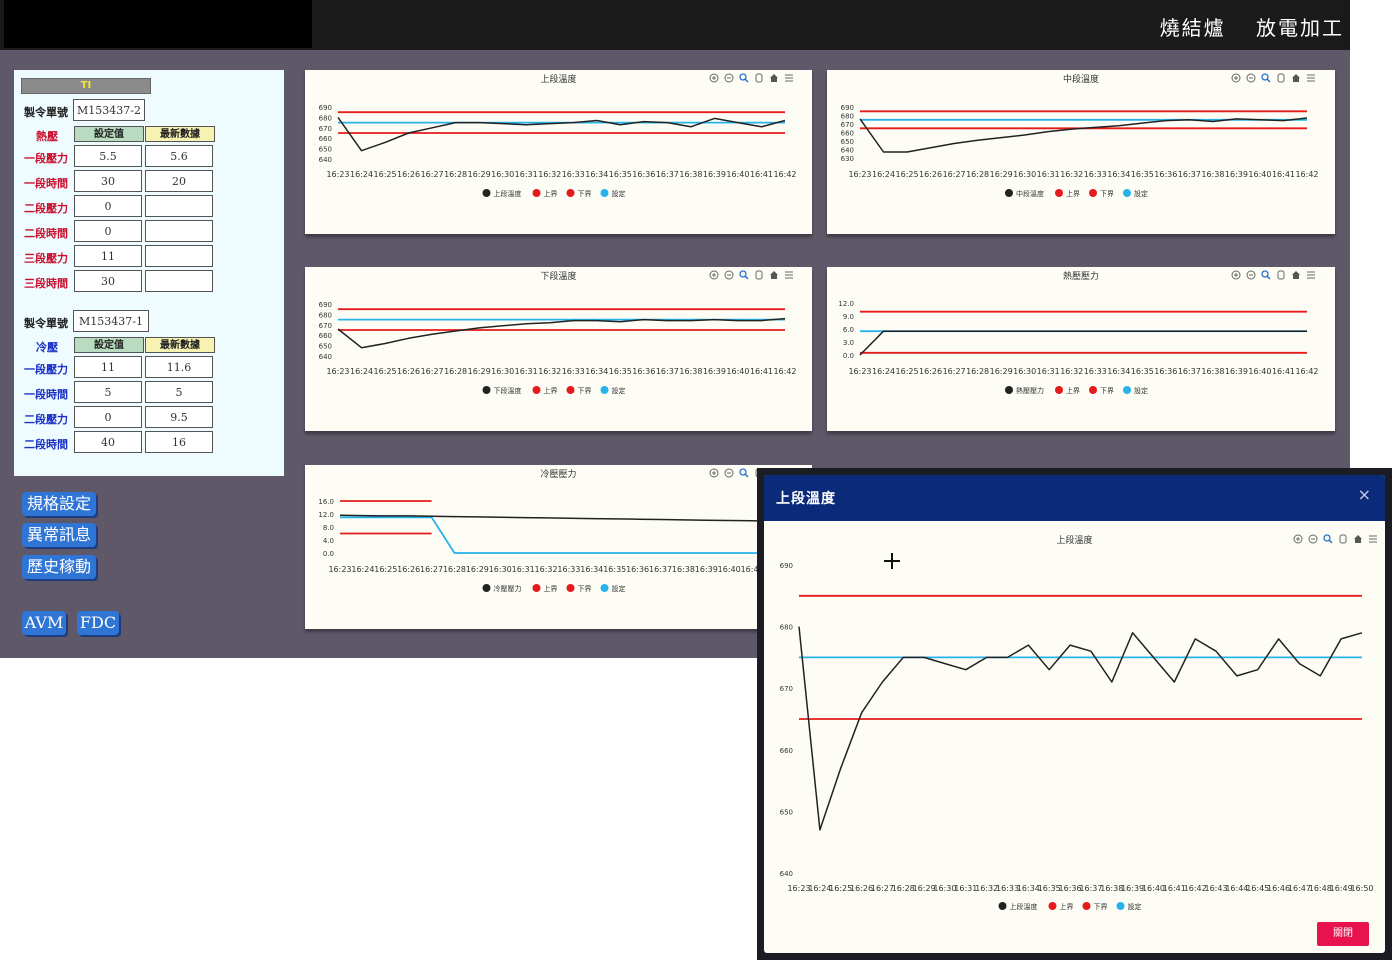 The height and width of the screenshot is (960, 1392). What do you see at coordinates (179, 206) in the screenshot?
I see `hot-latest-value` at bounding box center [179, 206].